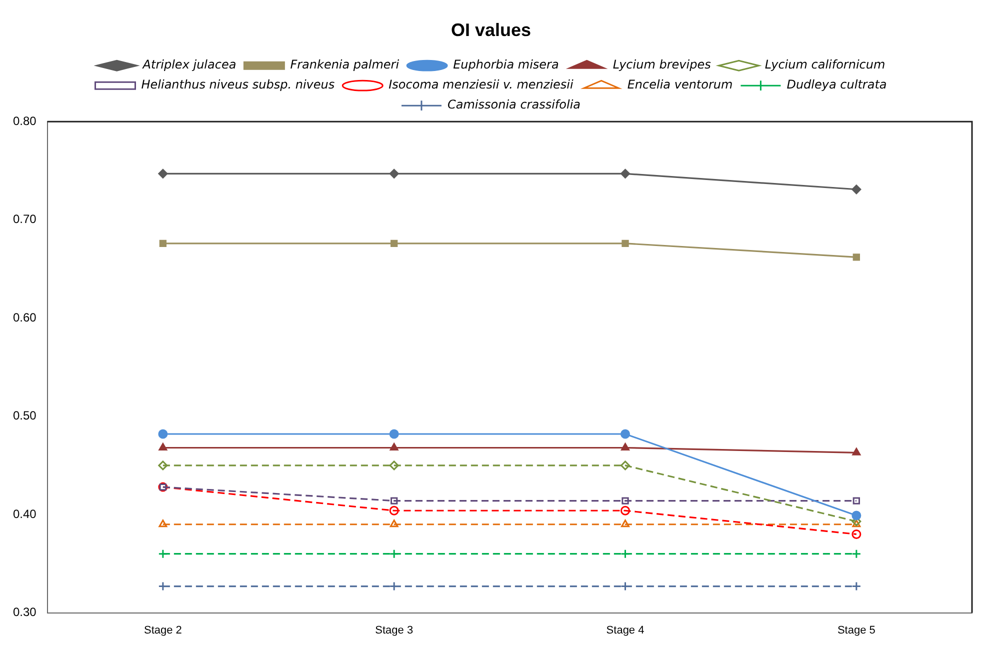  What do you see at coordinates (163, 630) in the screenshot?
I see `x-tick-label: Stage 2` at bounding box center [163, 630].